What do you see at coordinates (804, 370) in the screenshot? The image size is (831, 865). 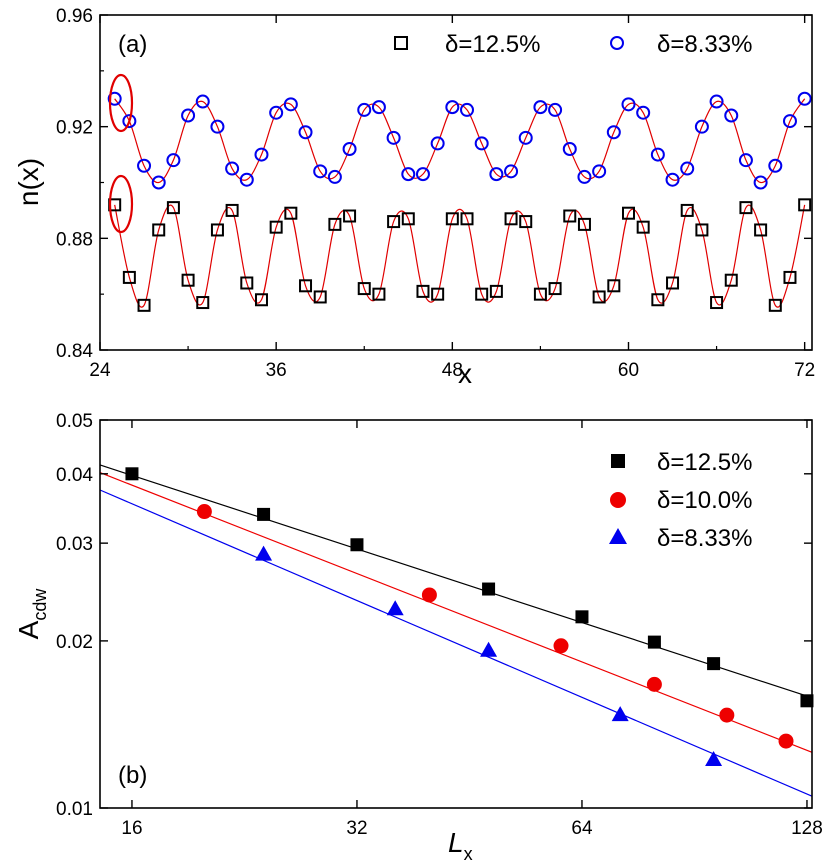 I see `x-tick-label: 72` at bounding box center [804, 370].